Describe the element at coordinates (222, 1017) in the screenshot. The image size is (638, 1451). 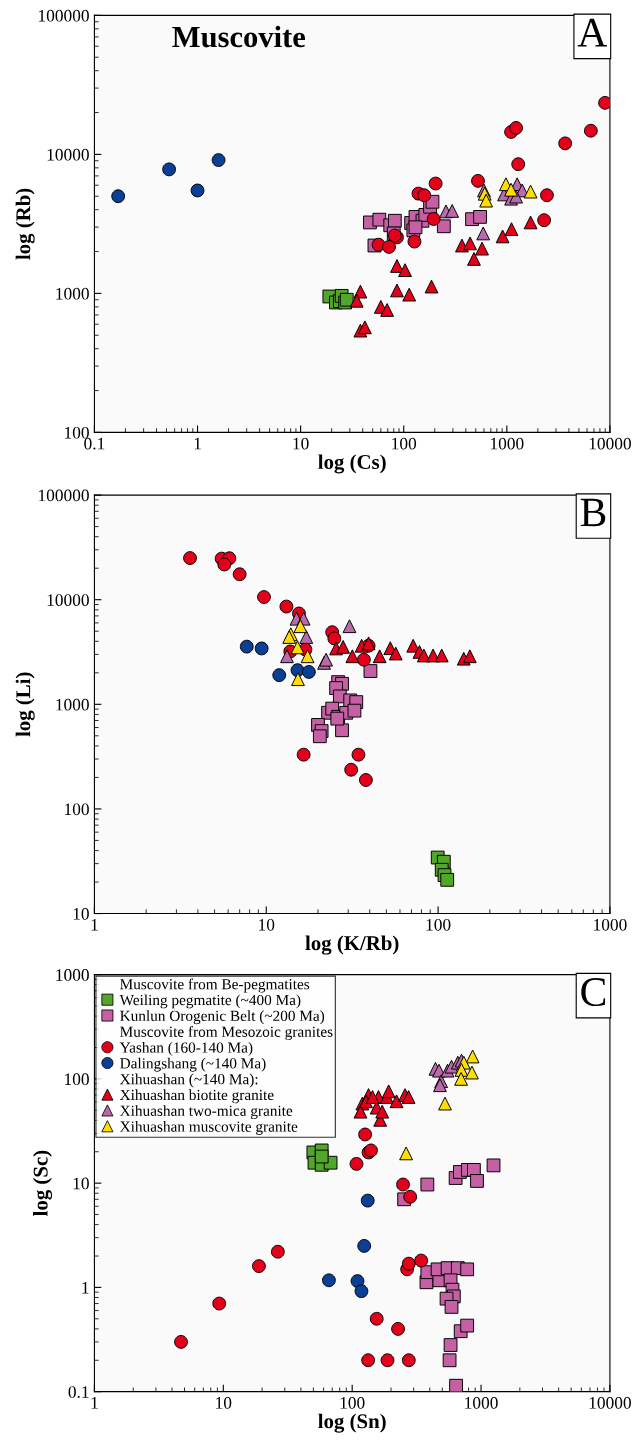
I see `legend-label: Kunlun Orogenic Belt (~200 Ma)` at that location.